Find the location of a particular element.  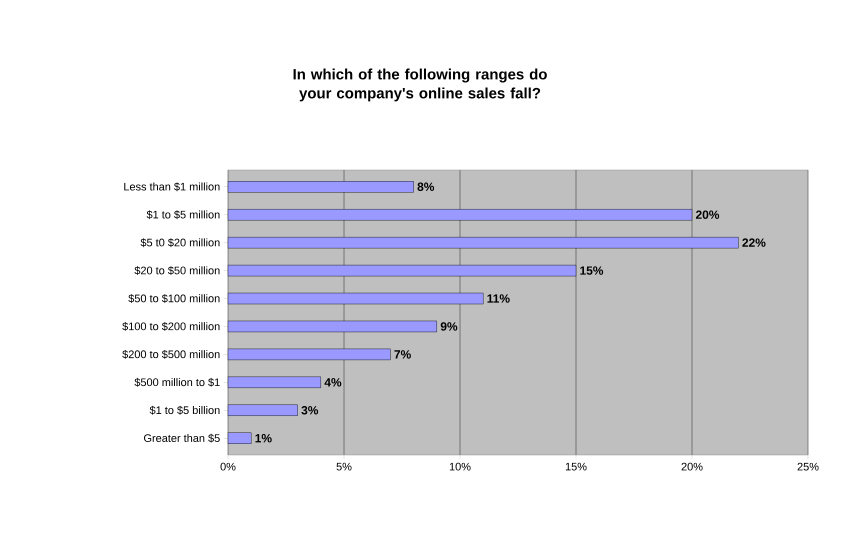

data-label: 4% is located at coordinates (333, 382).